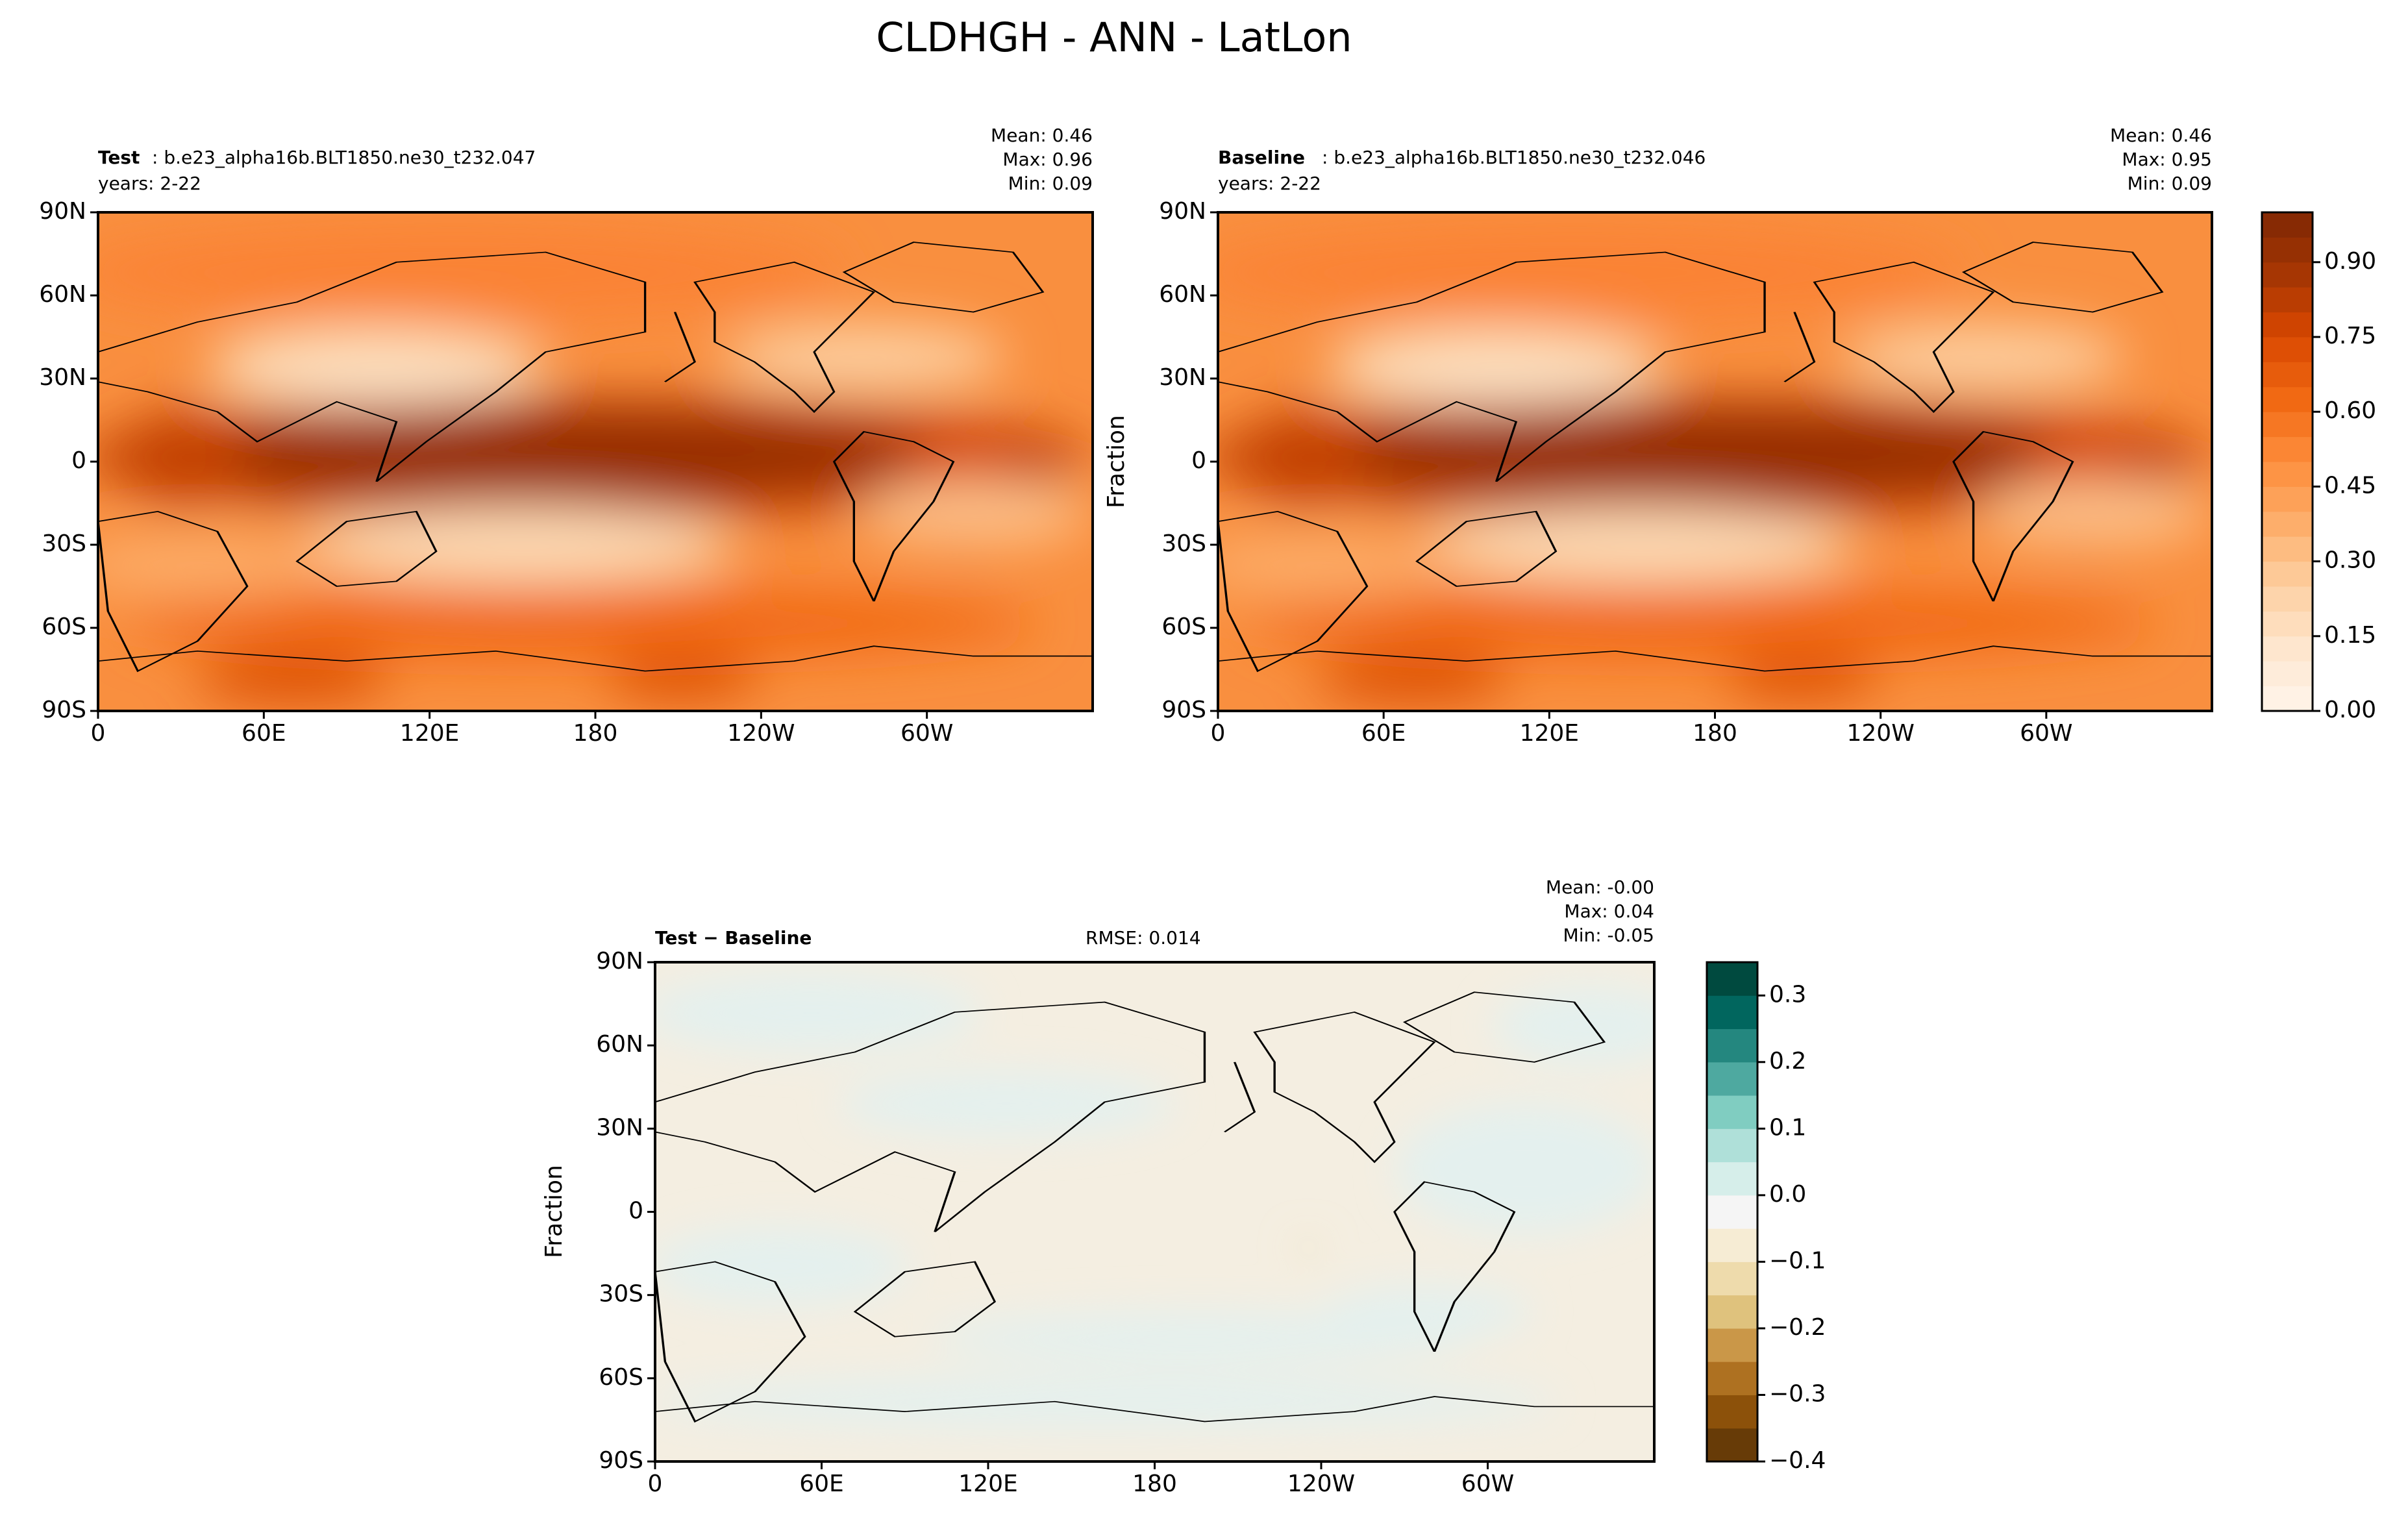  I want to click on test-lon-ticks: 0 60E 120E 180 120W 60W, so click(522, 729).